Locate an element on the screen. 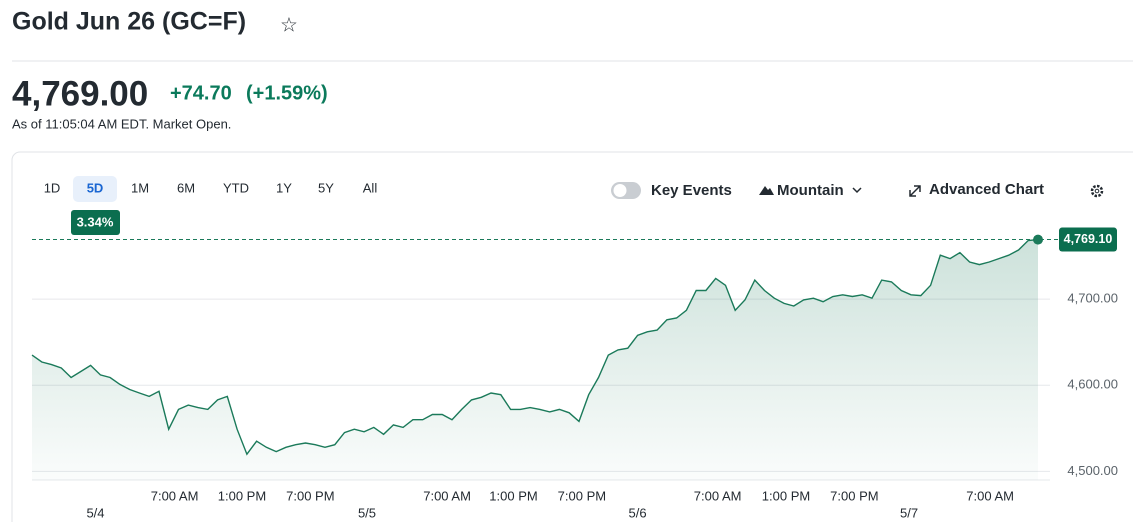 This screenshot has height=527, width=1133. mountain-icon is located at coordinates (766, 190).